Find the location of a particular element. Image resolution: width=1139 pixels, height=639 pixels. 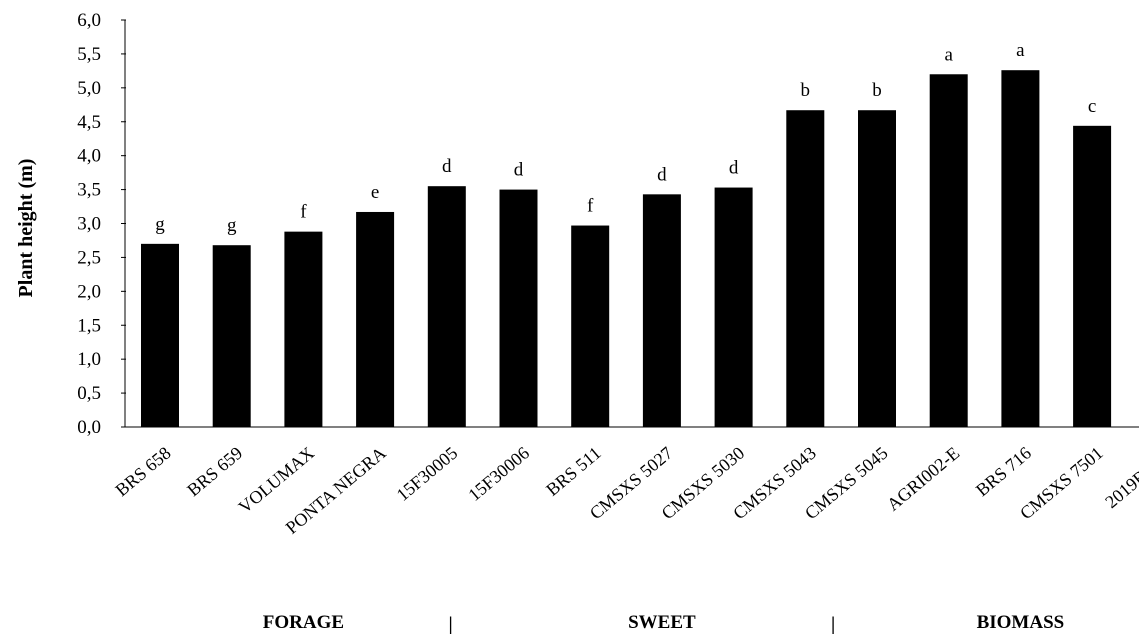

x-category-label: BRS 511 is located at coordinates (573, 471).